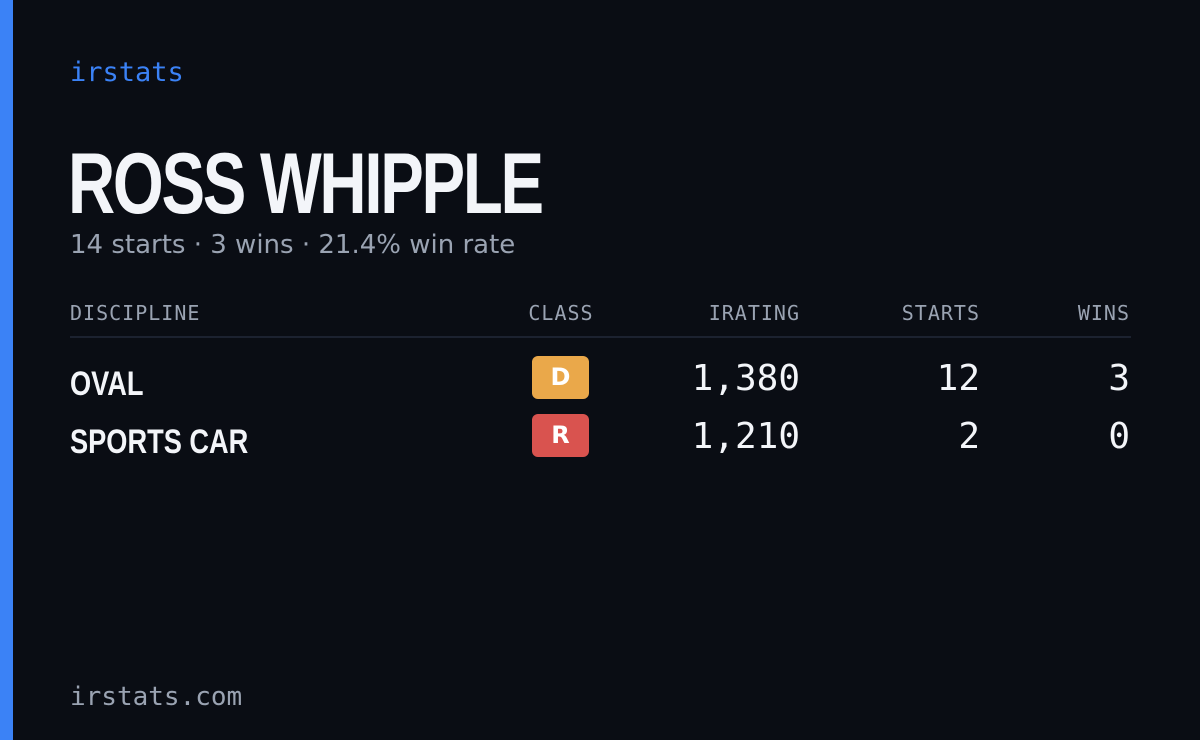  What do you see at coordinates (745, 436) in the screenshot?
I see `irating-value: 1,210` at bounding box center [745, 436].